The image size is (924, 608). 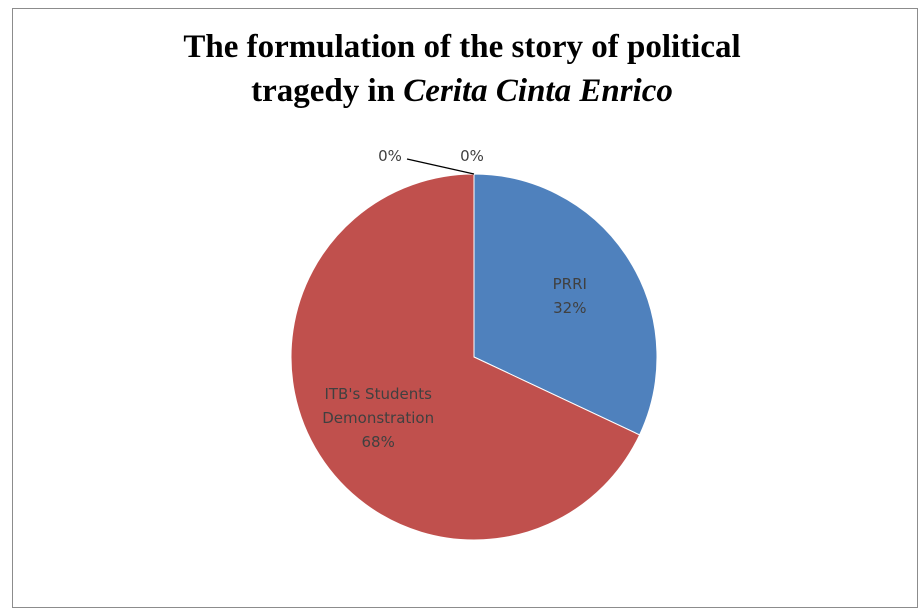 I want to click on pie-slice-prri, so click(x=565, y=304).